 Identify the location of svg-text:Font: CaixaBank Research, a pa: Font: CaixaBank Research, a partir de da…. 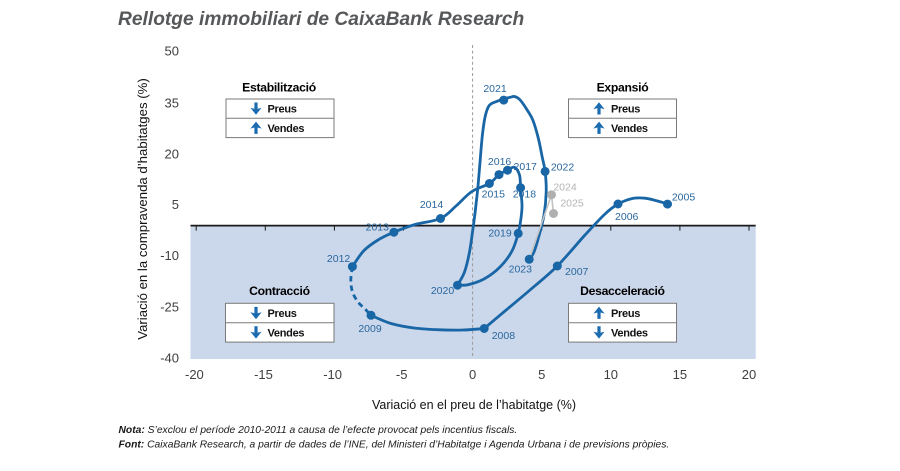
(394, 445).